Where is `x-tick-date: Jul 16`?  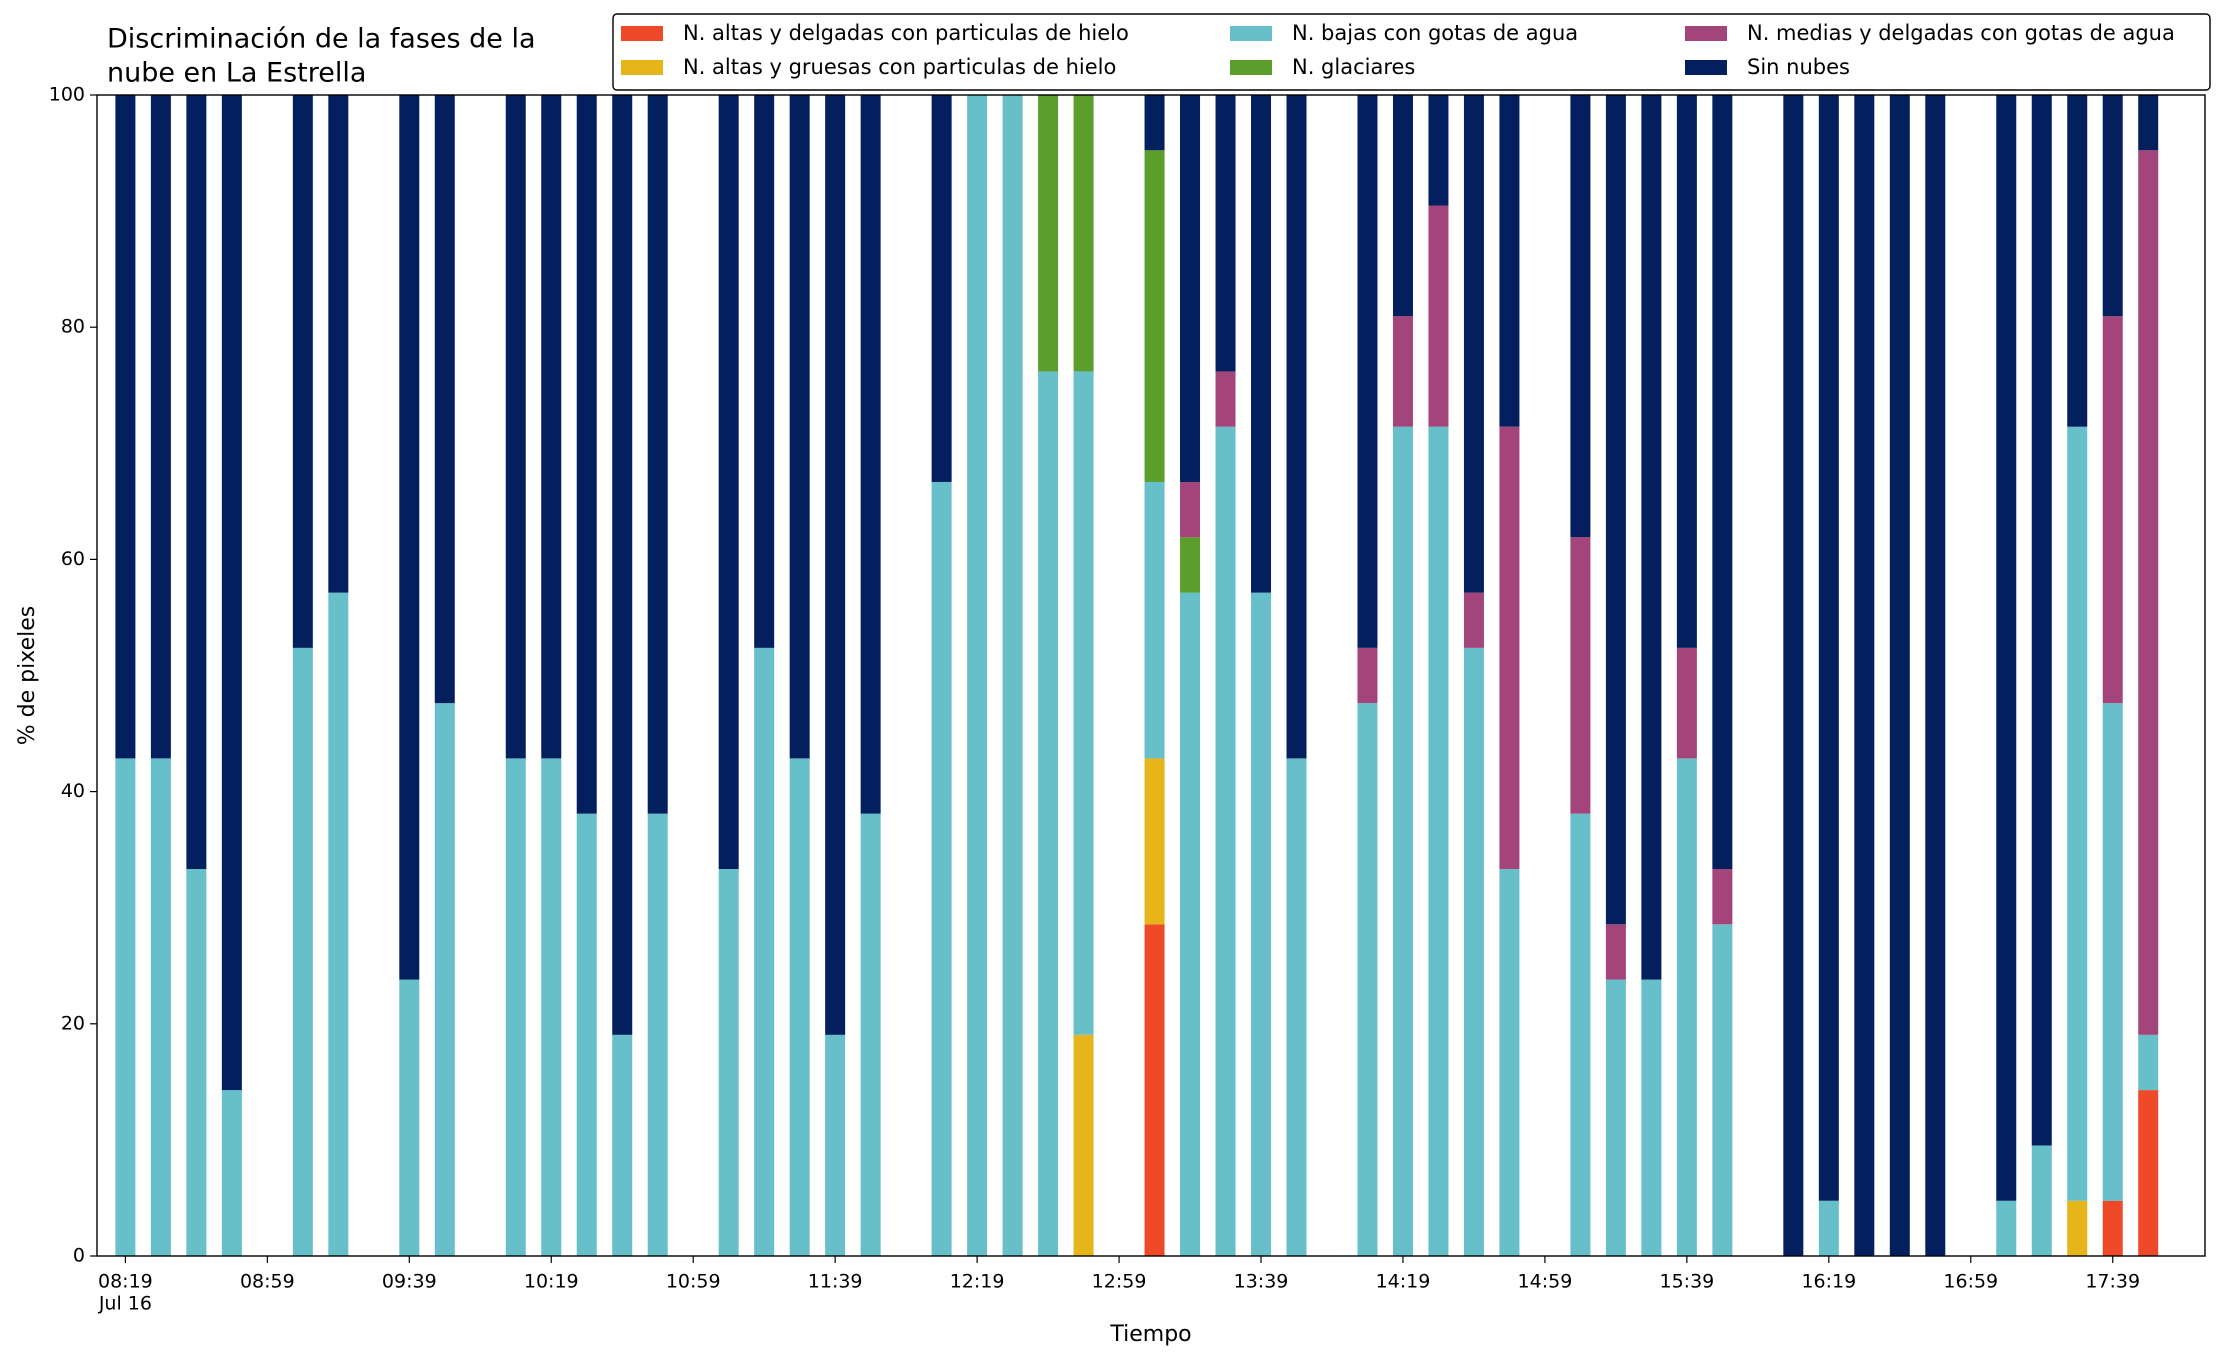
x-tick-date: Jul 16 is located at coordinates (125, 1304).